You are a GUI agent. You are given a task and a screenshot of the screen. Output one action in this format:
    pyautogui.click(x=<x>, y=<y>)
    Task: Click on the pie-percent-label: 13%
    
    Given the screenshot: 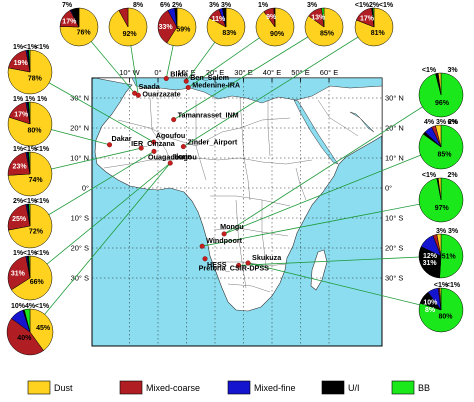 What is the action you would take?
    pyautogui.click(x=318, y=18)
    